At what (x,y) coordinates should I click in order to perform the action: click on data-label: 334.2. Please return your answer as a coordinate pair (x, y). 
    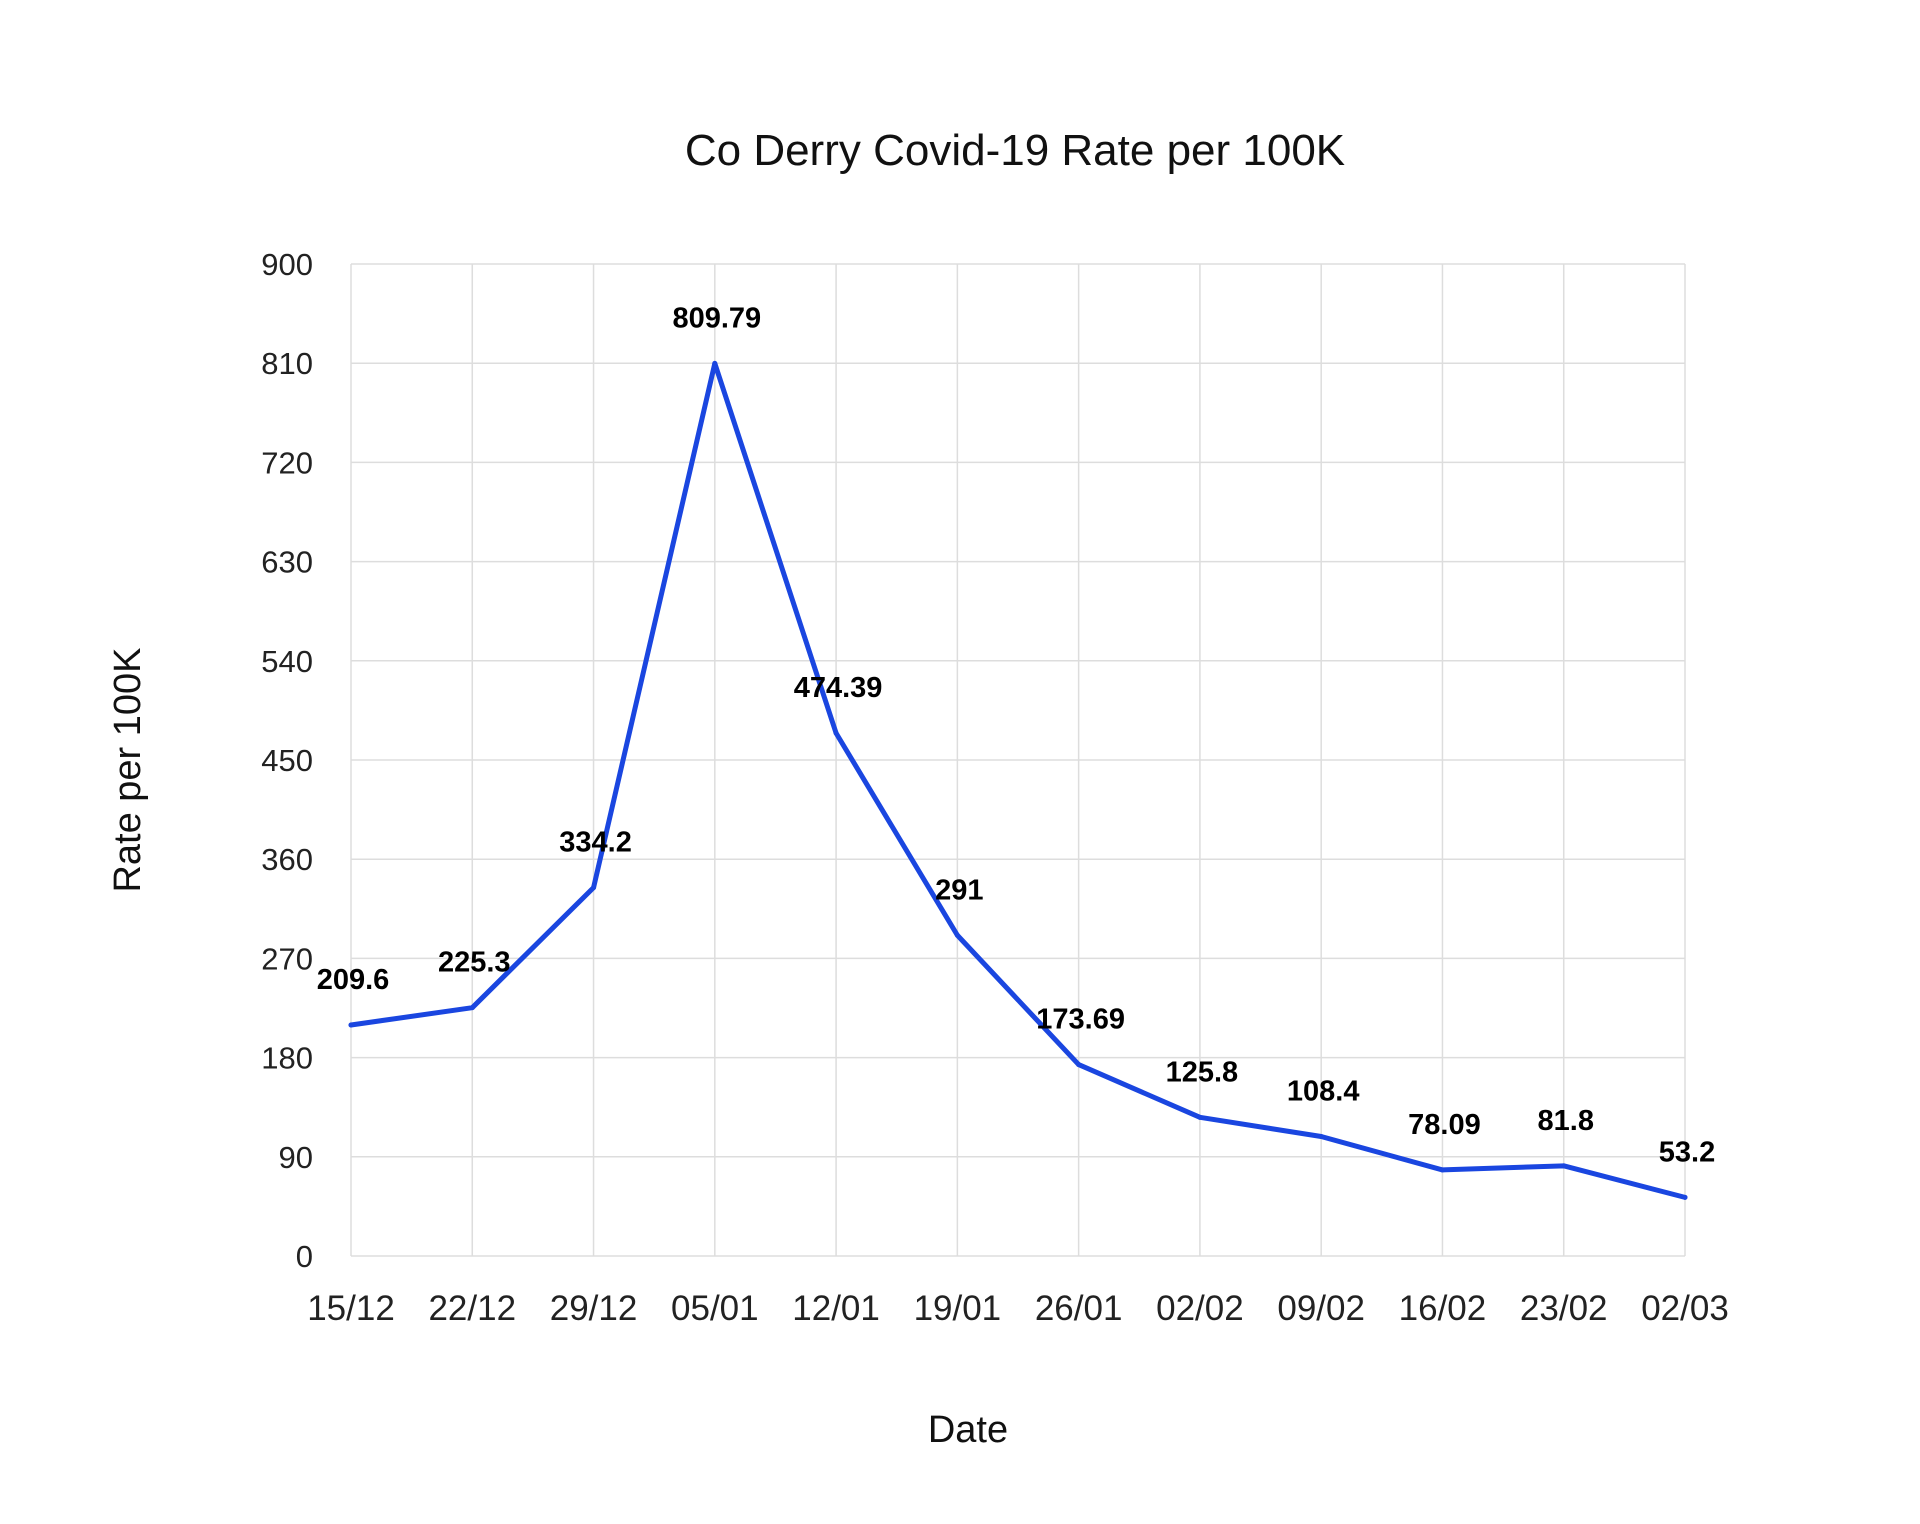
    Looking at the image, I should click on (595, 843).